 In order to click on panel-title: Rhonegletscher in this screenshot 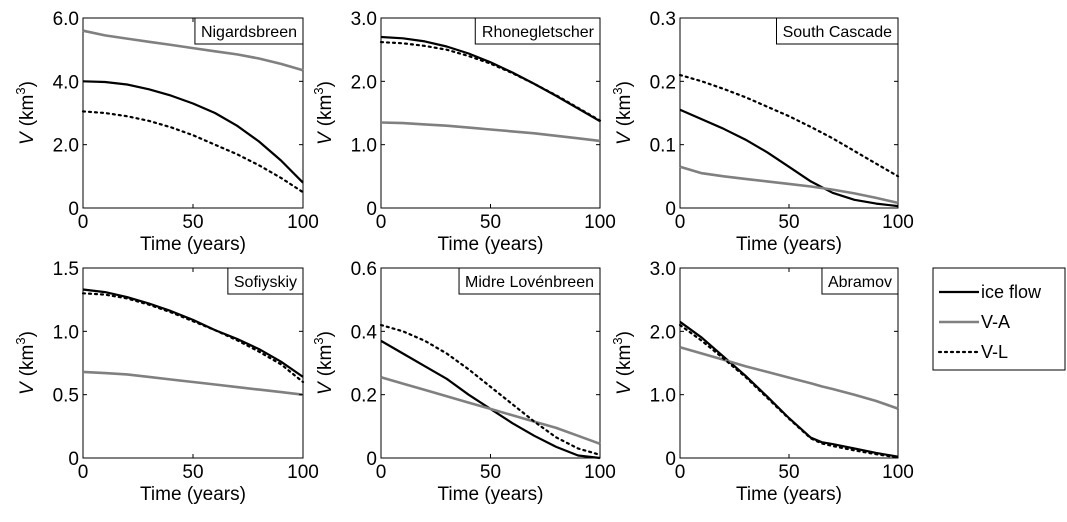, I will do `click(538, 32)`.